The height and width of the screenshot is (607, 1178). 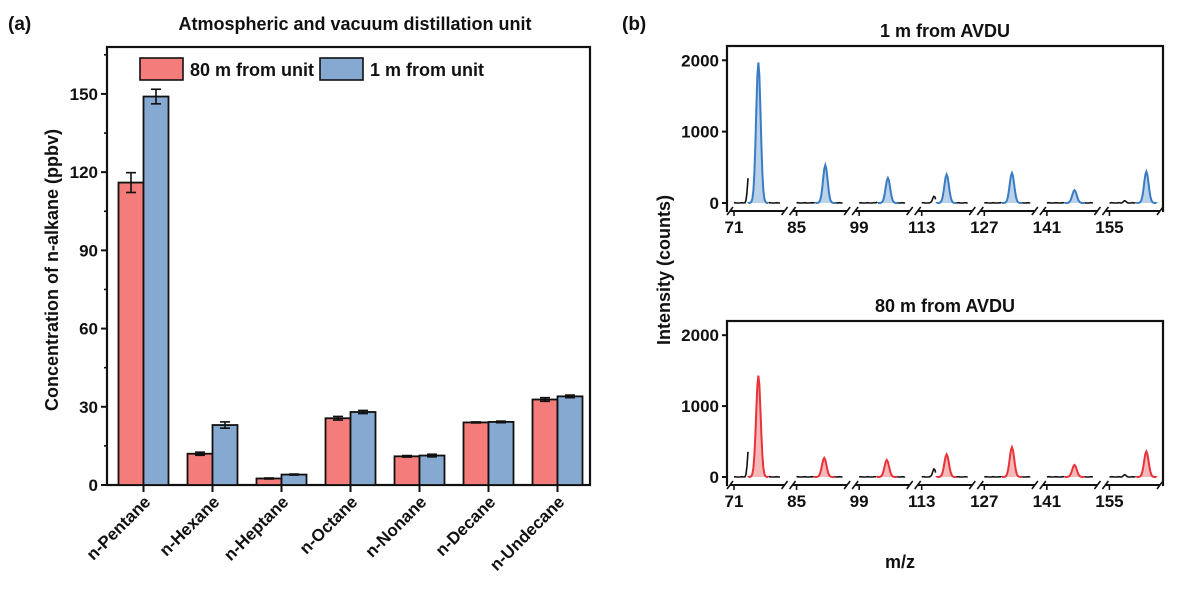 What do you see at coordinates (700, 406) in the screenshot?
I see `y-tick-label: 1000` at bounding box center [700, 406].